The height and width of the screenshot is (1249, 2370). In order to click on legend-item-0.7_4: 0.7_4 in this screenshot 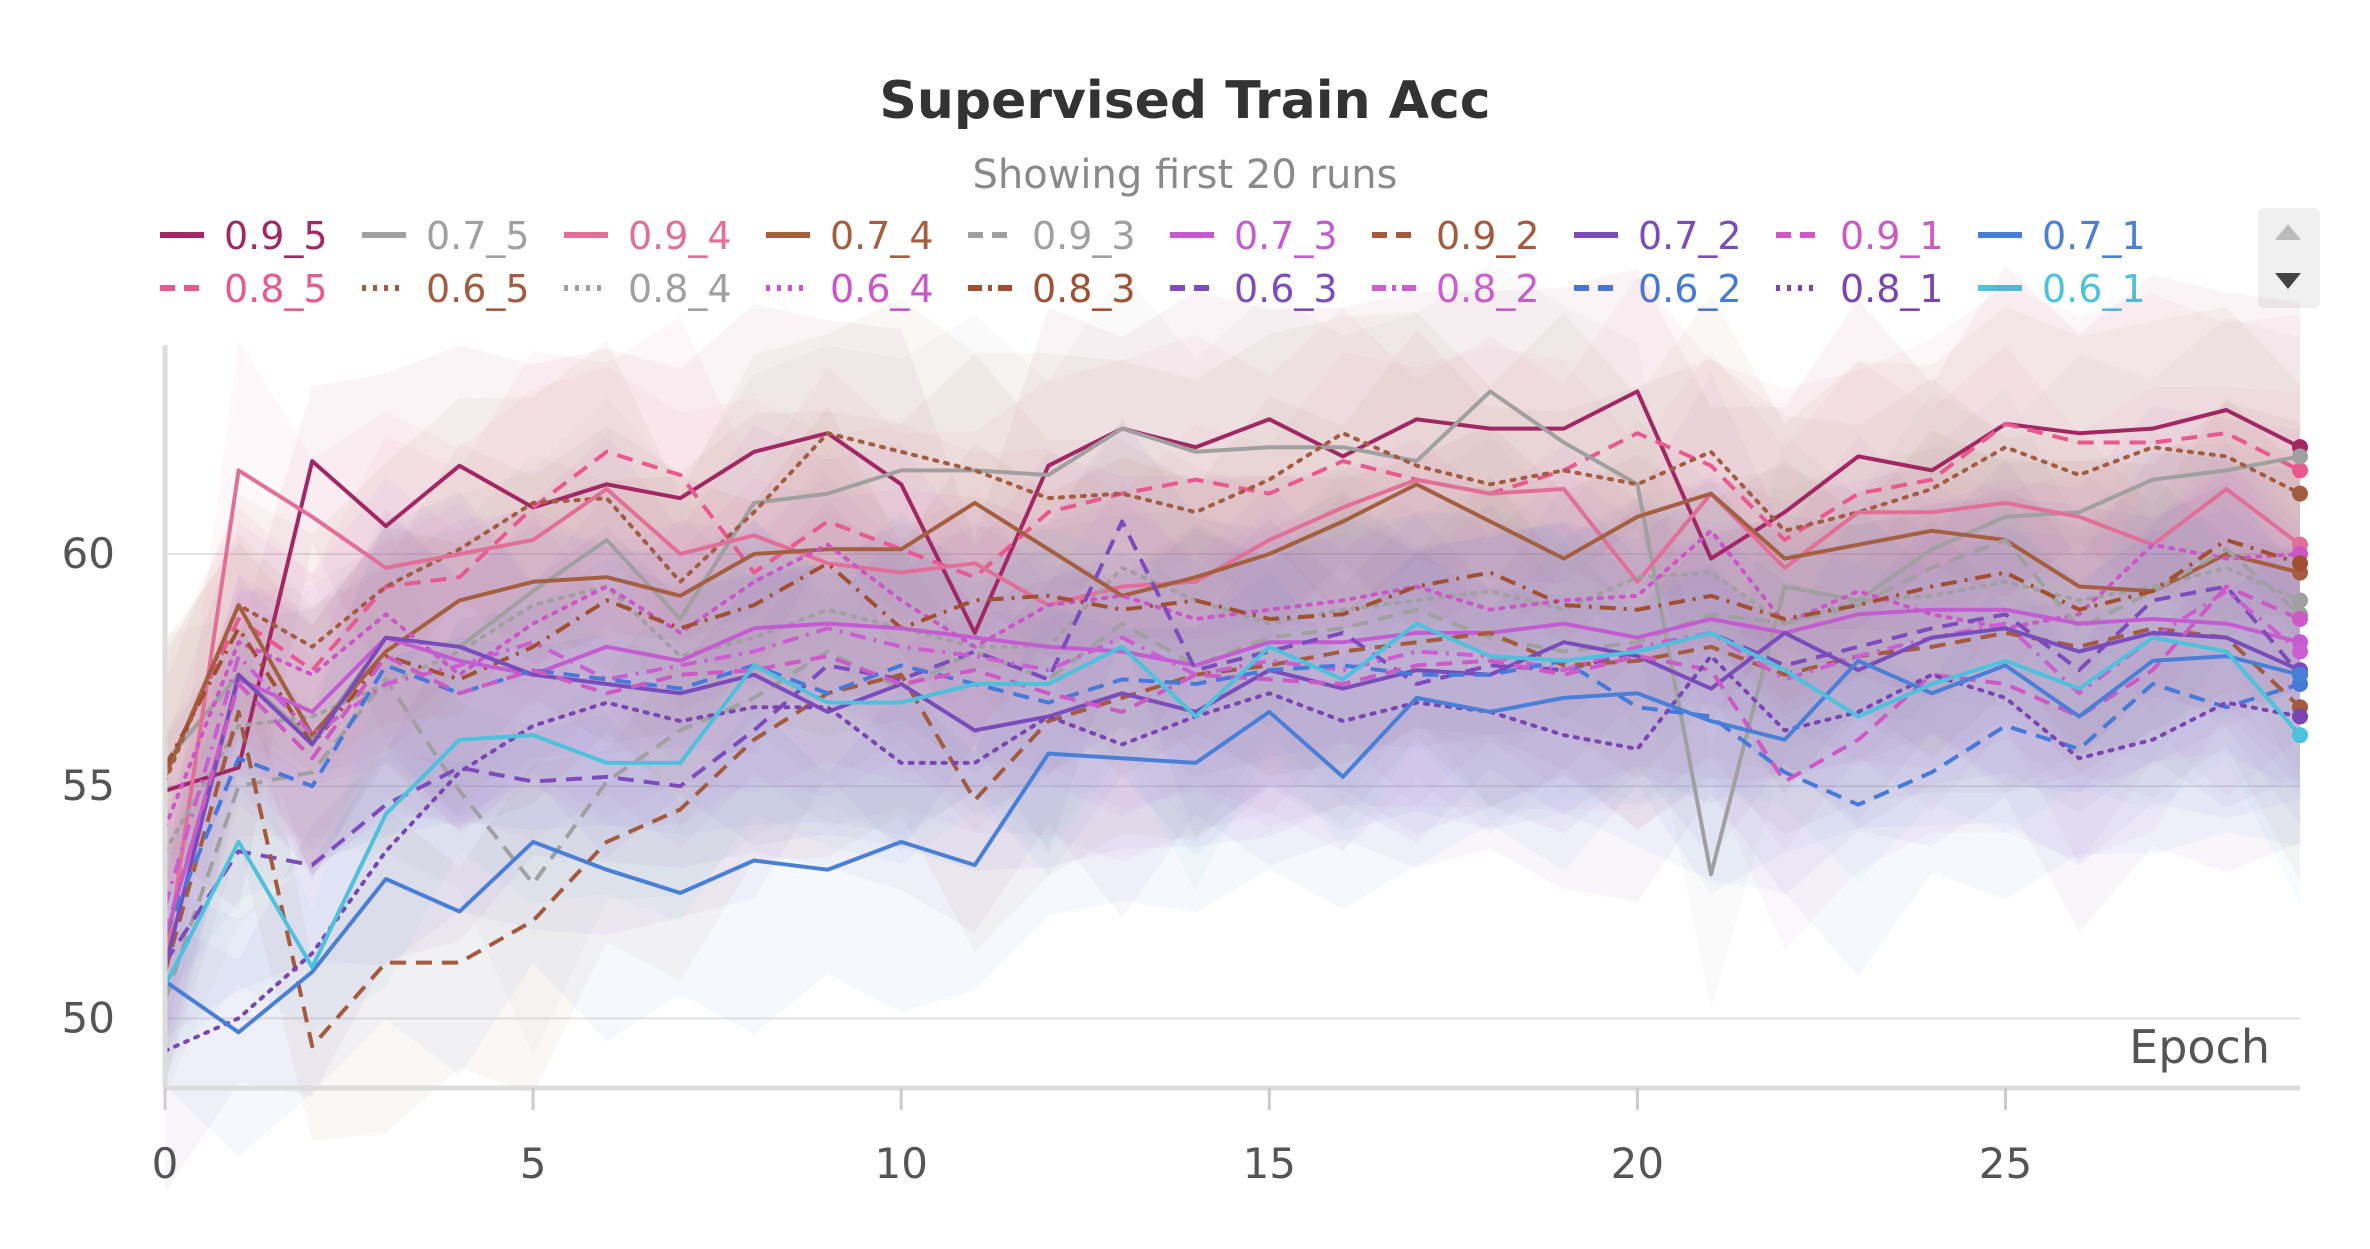, I will do `click(850, 236)`.